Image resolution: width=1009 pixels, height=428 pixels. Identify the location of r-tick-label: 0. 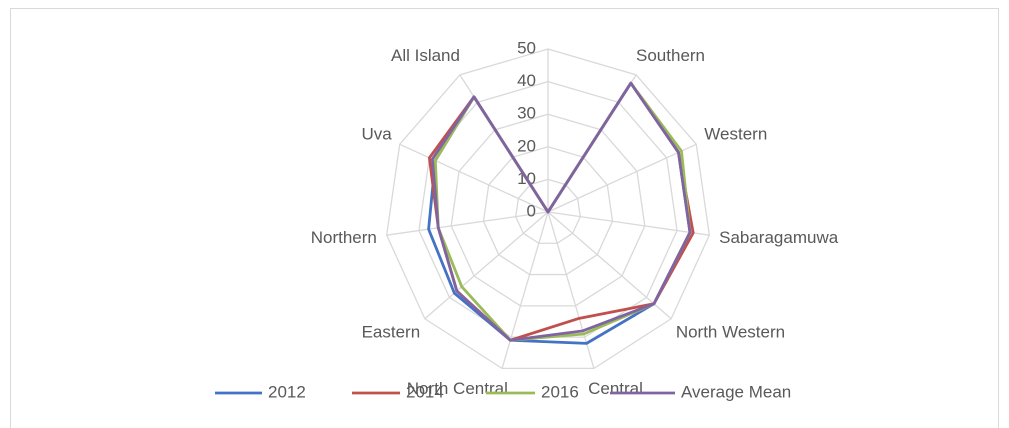
(531, 210).